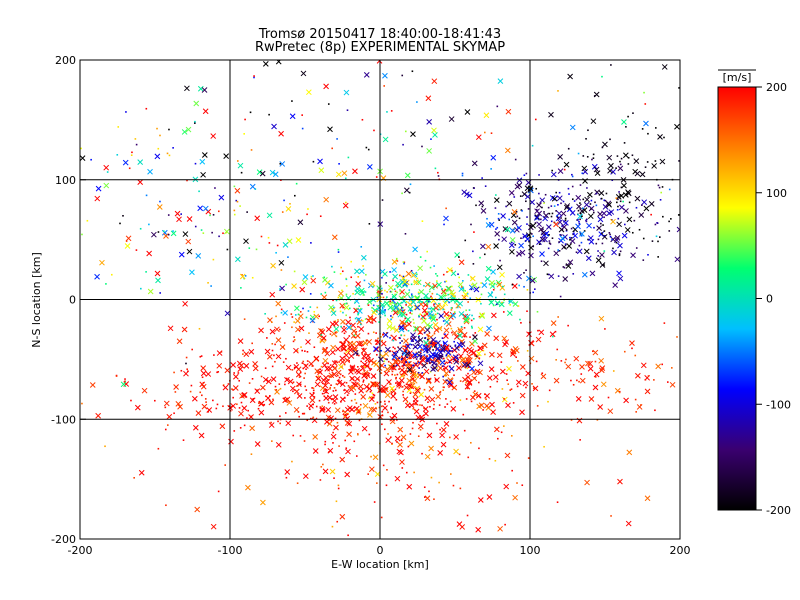  Describe the element at coordinates (769, 299) in the screenshot. I see `colorbar-tick-label: 0` at that location.